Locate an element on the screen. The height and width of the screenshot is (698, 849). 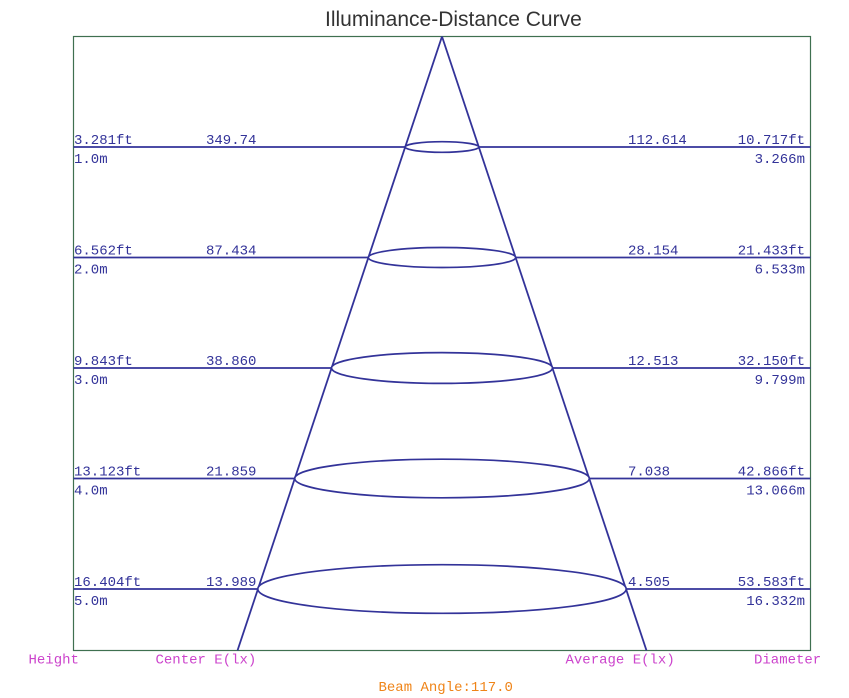
svg-text: 6.562ft is located at coordinates (103, 252).